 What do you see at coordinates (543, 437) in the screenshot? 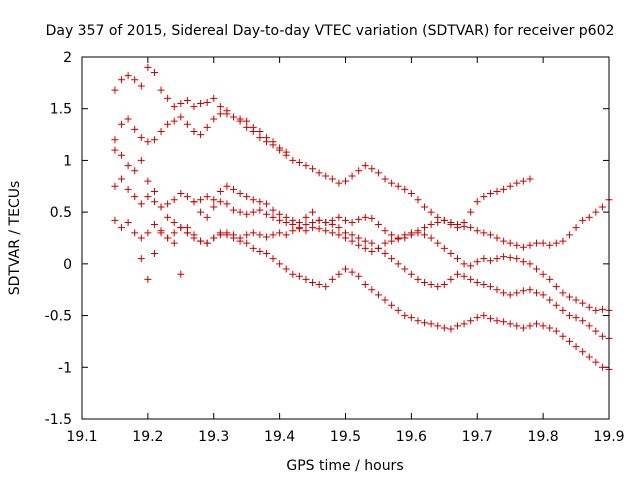
I see `x-tick-label: 19.8` at bounding box center [543, 437].